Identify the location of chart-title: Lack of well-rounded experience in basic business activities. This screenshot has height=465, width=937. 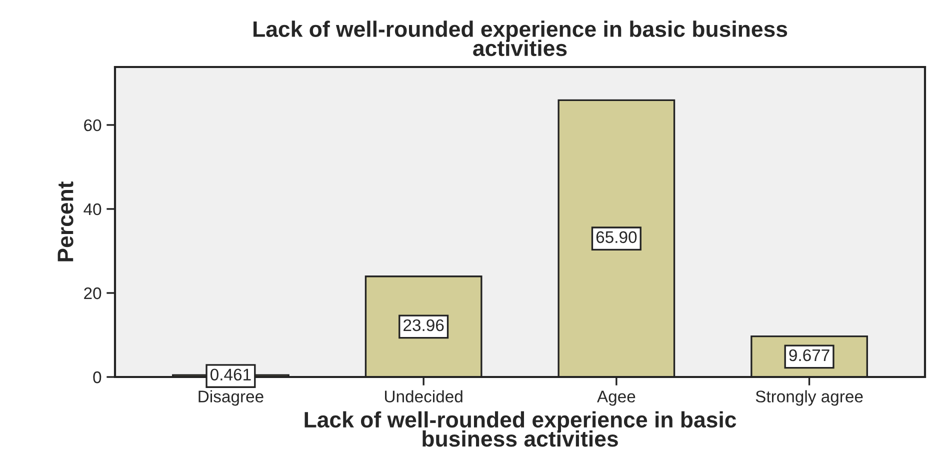
(521, 38).